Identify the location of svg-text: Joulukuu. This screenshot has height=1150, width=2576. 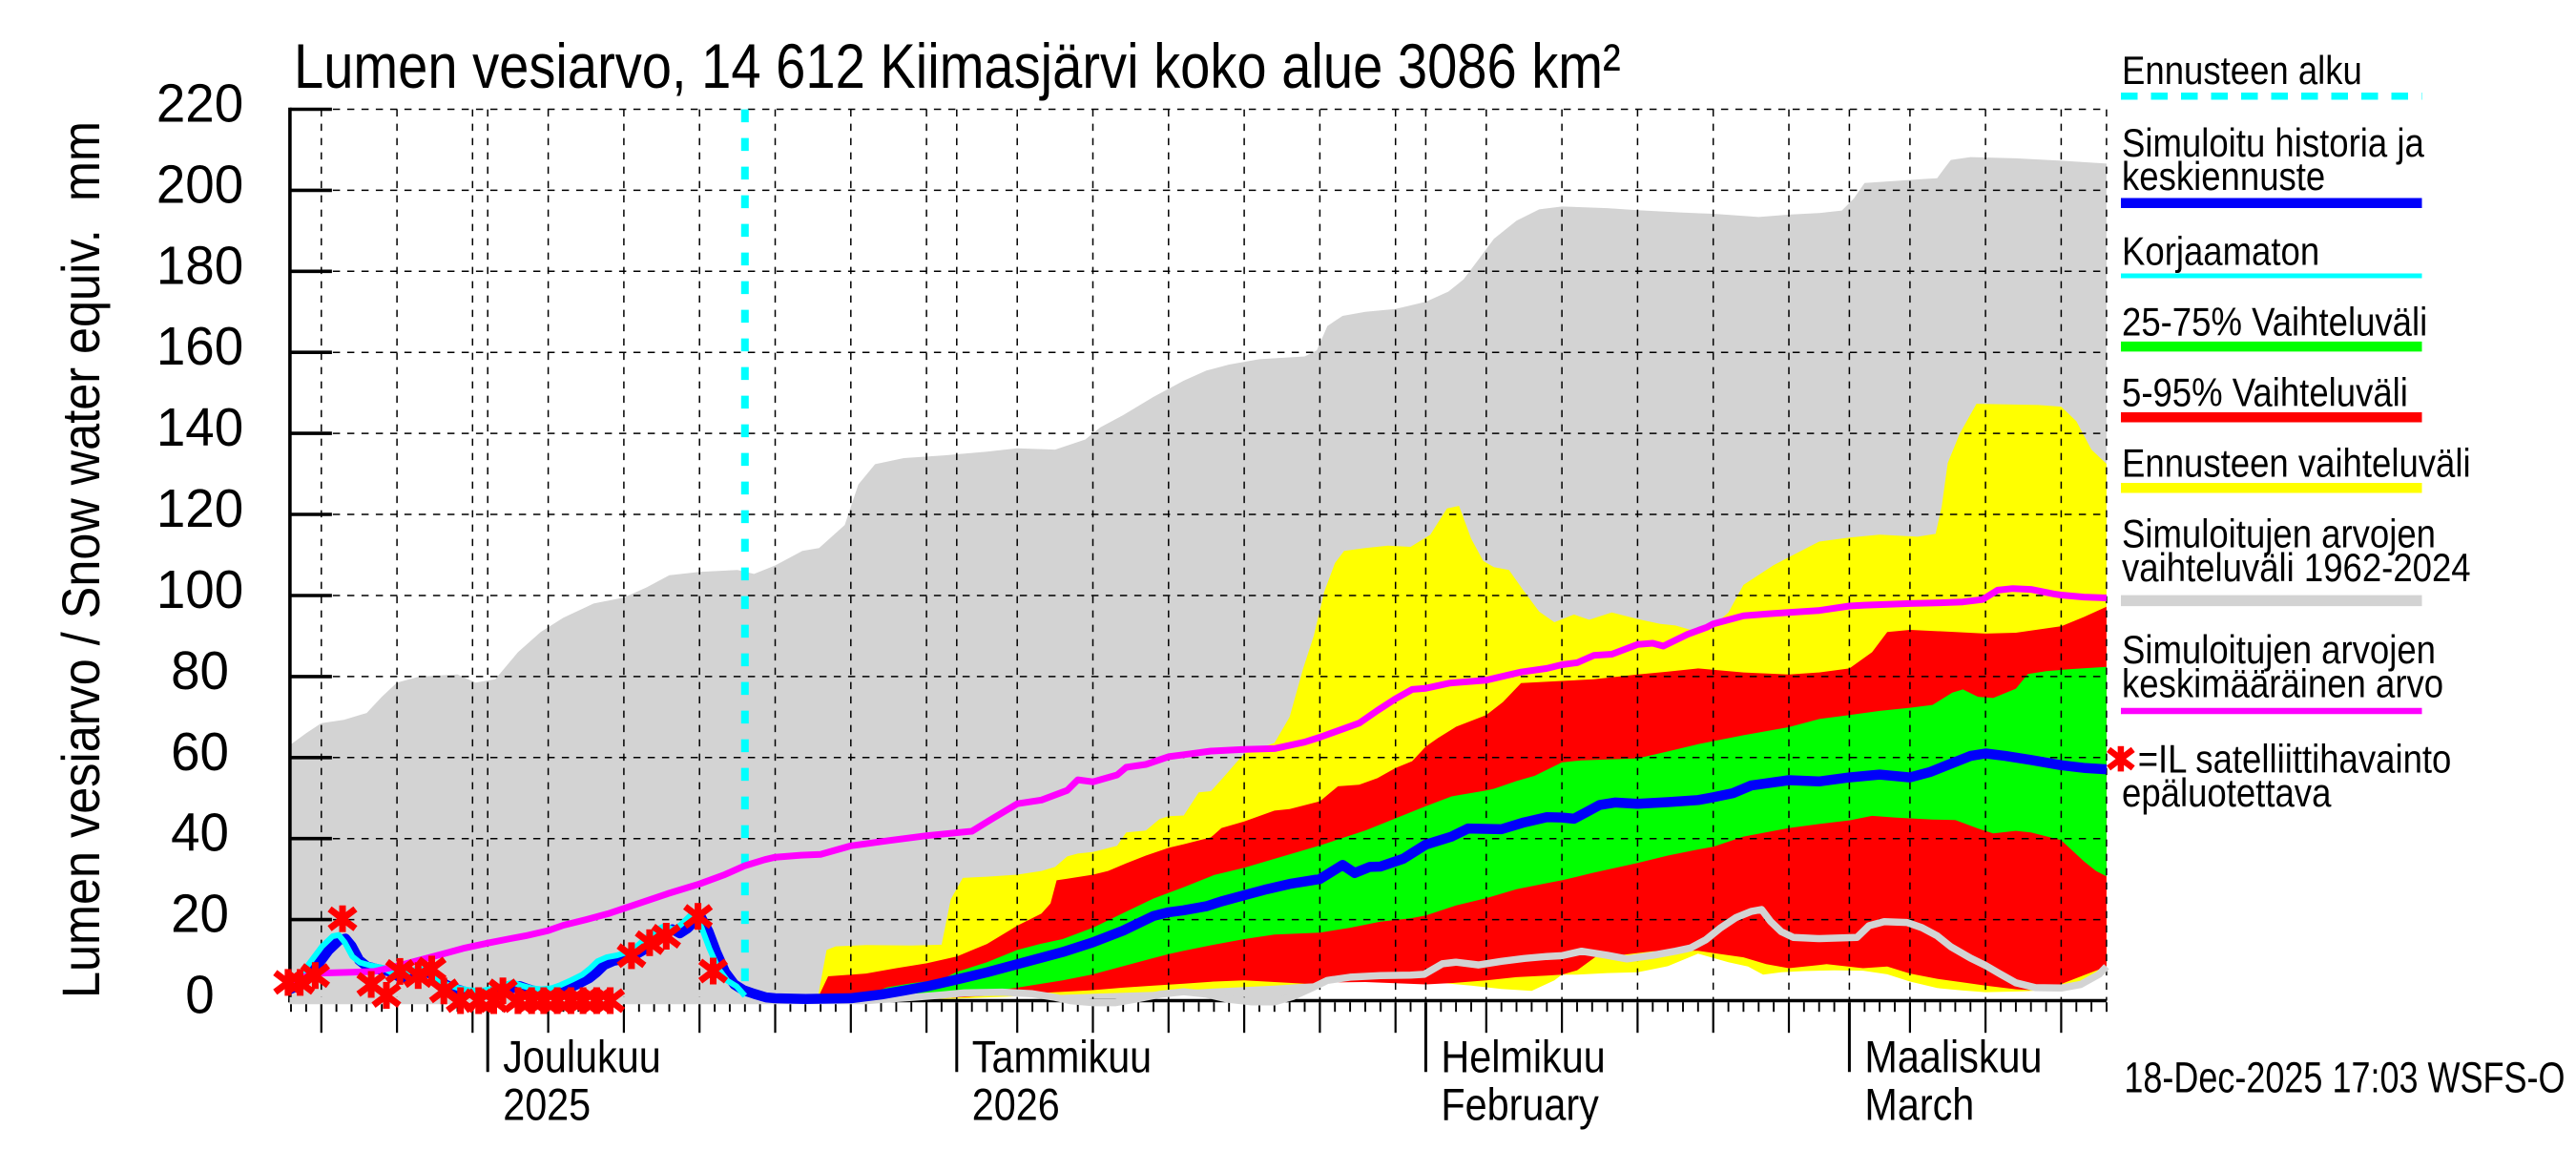
(581, 1057).